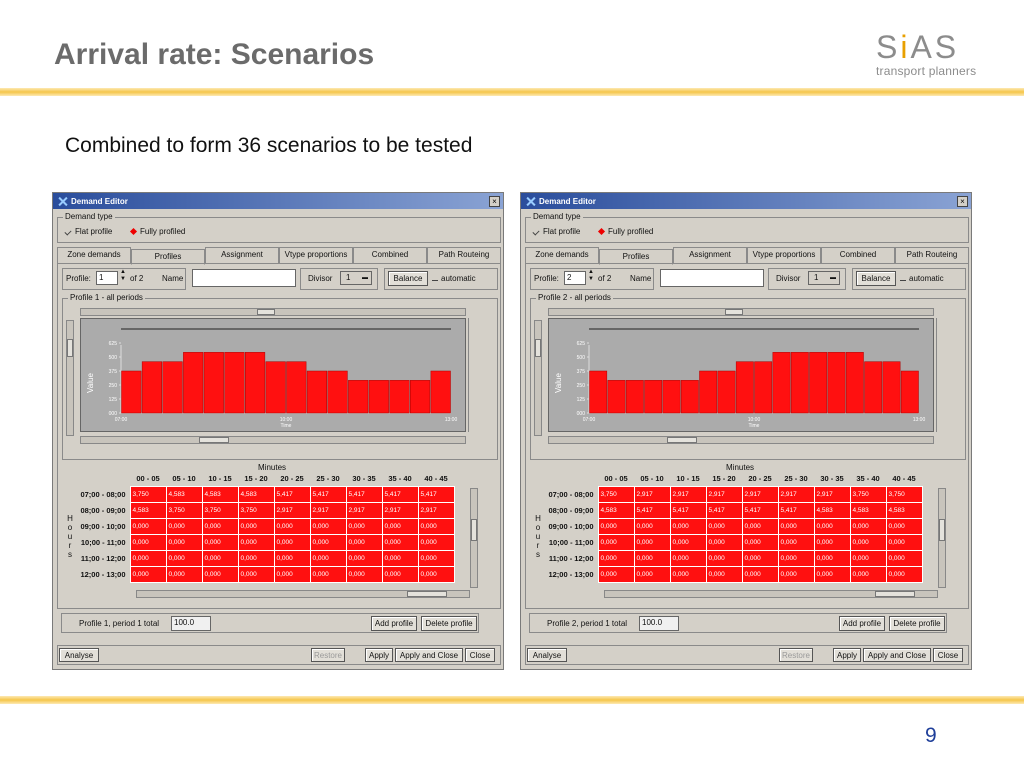  What do you see at coordinates (123, 275) in the screenshot?
I see `profile-spinner-icon: ▲ ▼` at bounding box center [123, 275].